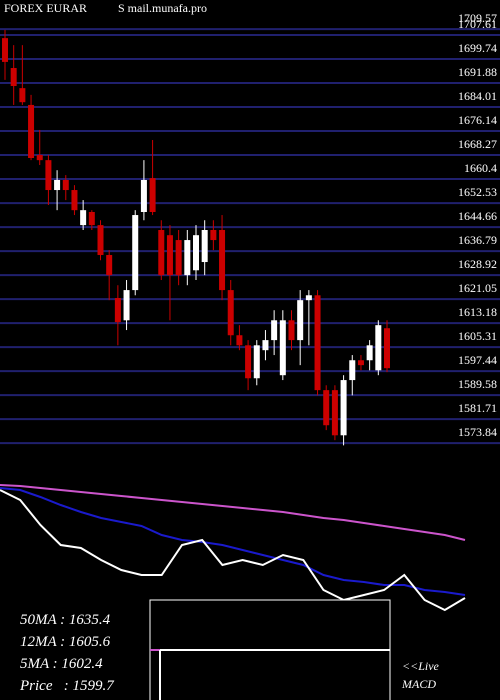 This screenshot has width=500, height=700. Describe the element at coordinates (61, 664) in the screenshot. I see `stat-label: 5MA : 1602.4` at that location.